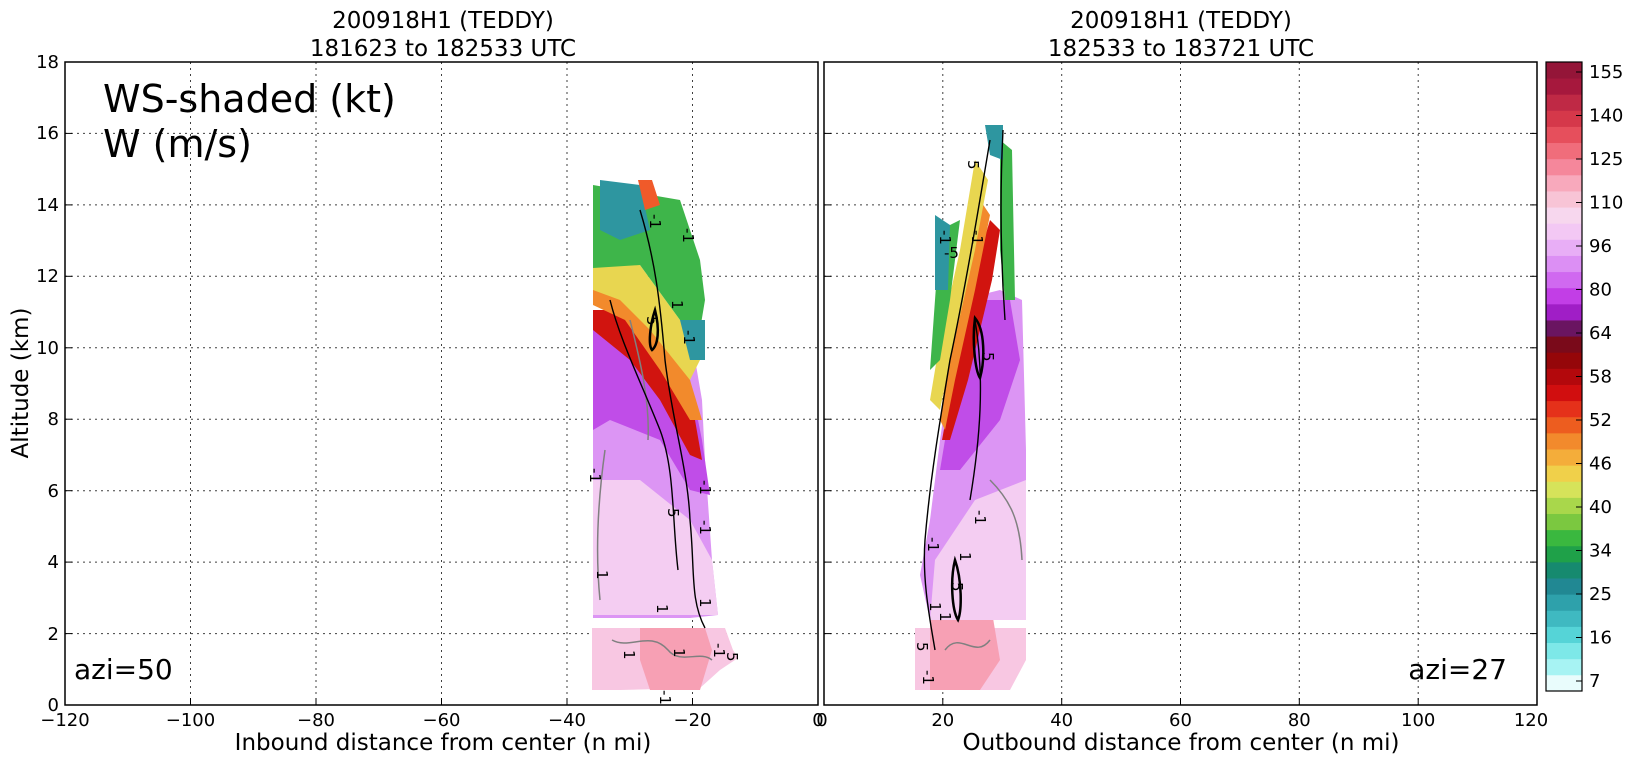 This screenshot has height=762, width=1626. Describe the element at coordinates (1418, 720) in the screenshot. I see `x-tick-label: 100` at that location.